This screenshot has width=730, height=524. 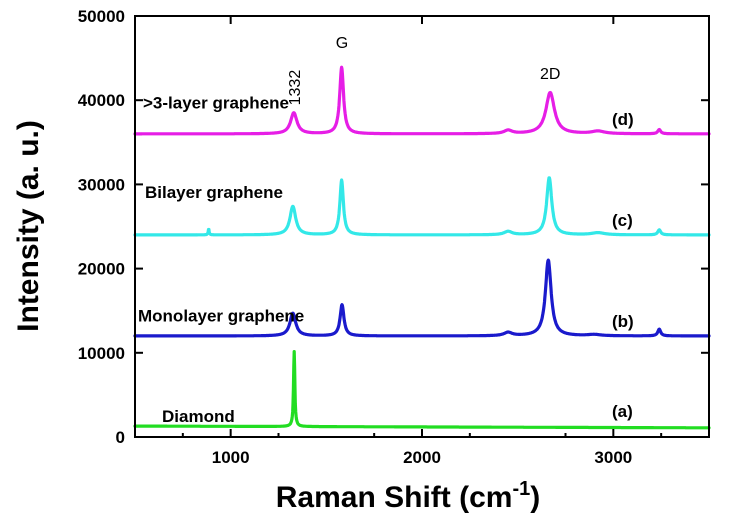 What do you see at coordinates (28, 226) in the screenshot?
I see `y-axis-title: Intensity (a. u.)` at bounding box center [28, 226].